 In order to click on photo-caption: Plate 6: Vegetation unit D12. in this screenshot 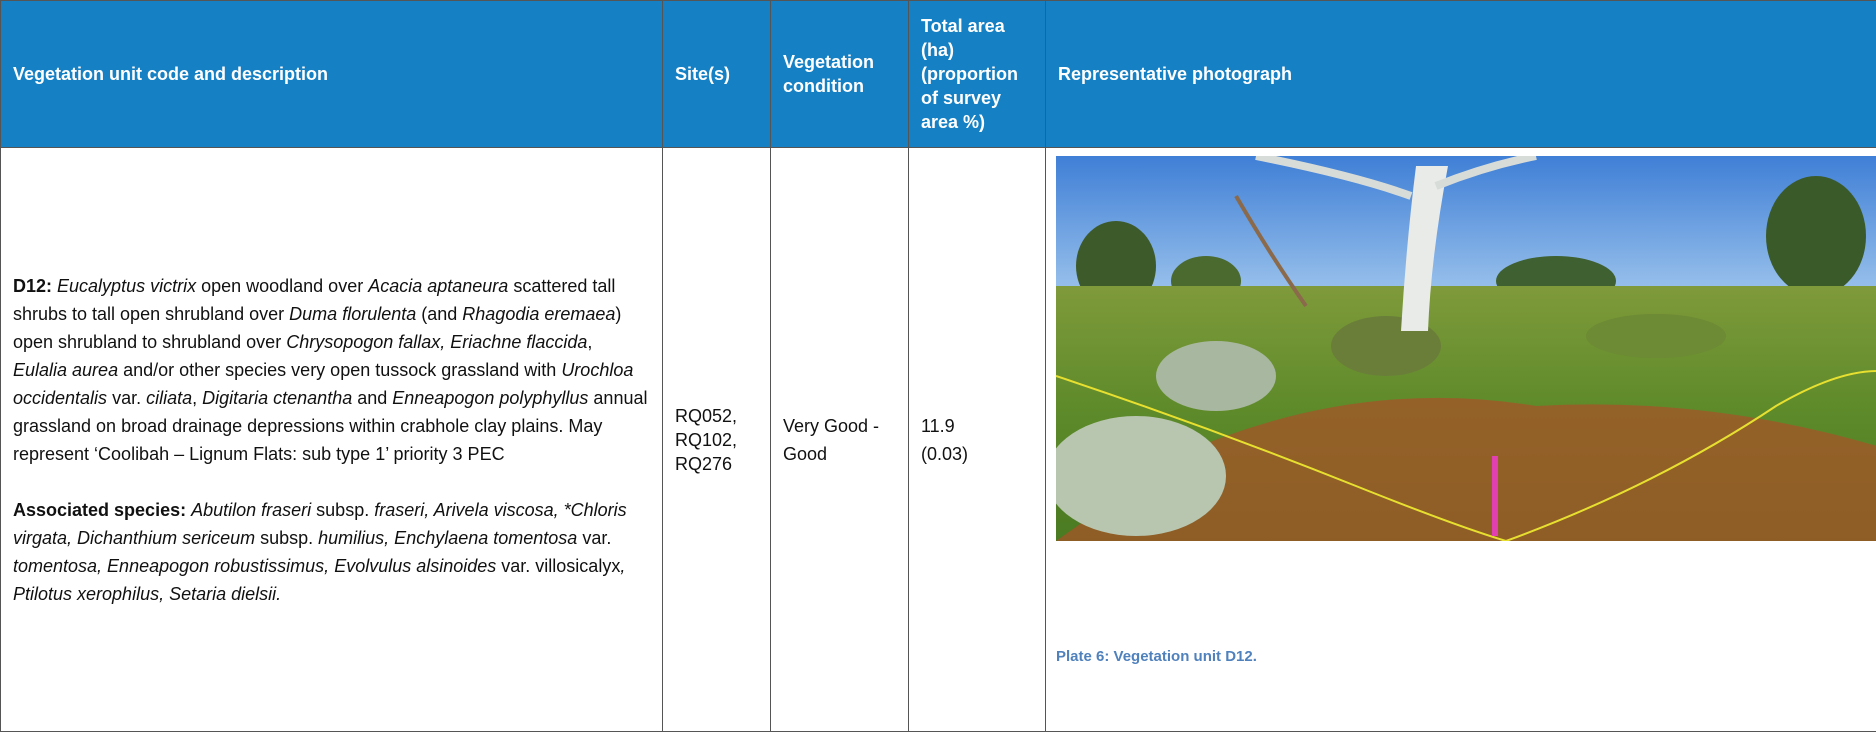, I will do `click(1156, 656)`.